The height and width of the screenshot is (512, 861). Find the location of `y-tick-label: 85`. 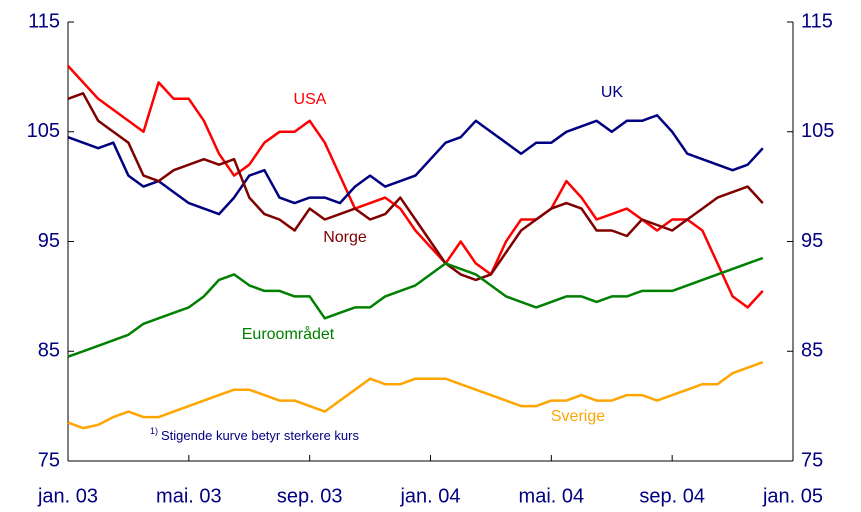

y-tick-label: 85 is located at coordinates (49, 351).